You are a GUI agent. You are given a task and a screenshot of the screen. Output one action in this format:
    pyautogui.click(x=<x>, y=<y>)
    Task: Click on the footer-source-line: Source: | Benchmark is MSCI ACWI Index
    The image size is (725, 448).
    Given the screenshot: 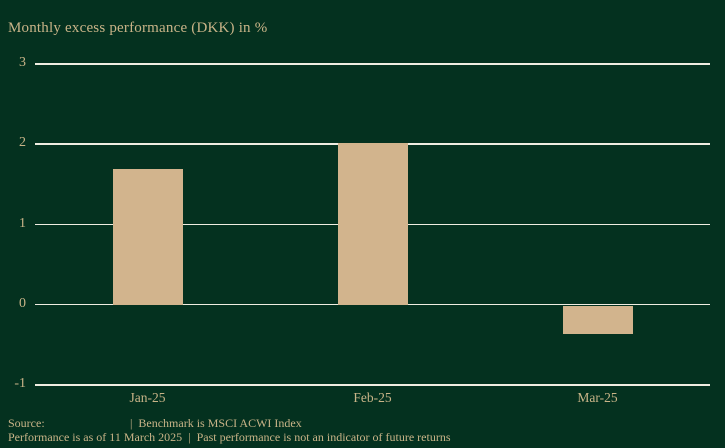 What is the action you would take?
    pyautogui.click(x=363, y=423)
    